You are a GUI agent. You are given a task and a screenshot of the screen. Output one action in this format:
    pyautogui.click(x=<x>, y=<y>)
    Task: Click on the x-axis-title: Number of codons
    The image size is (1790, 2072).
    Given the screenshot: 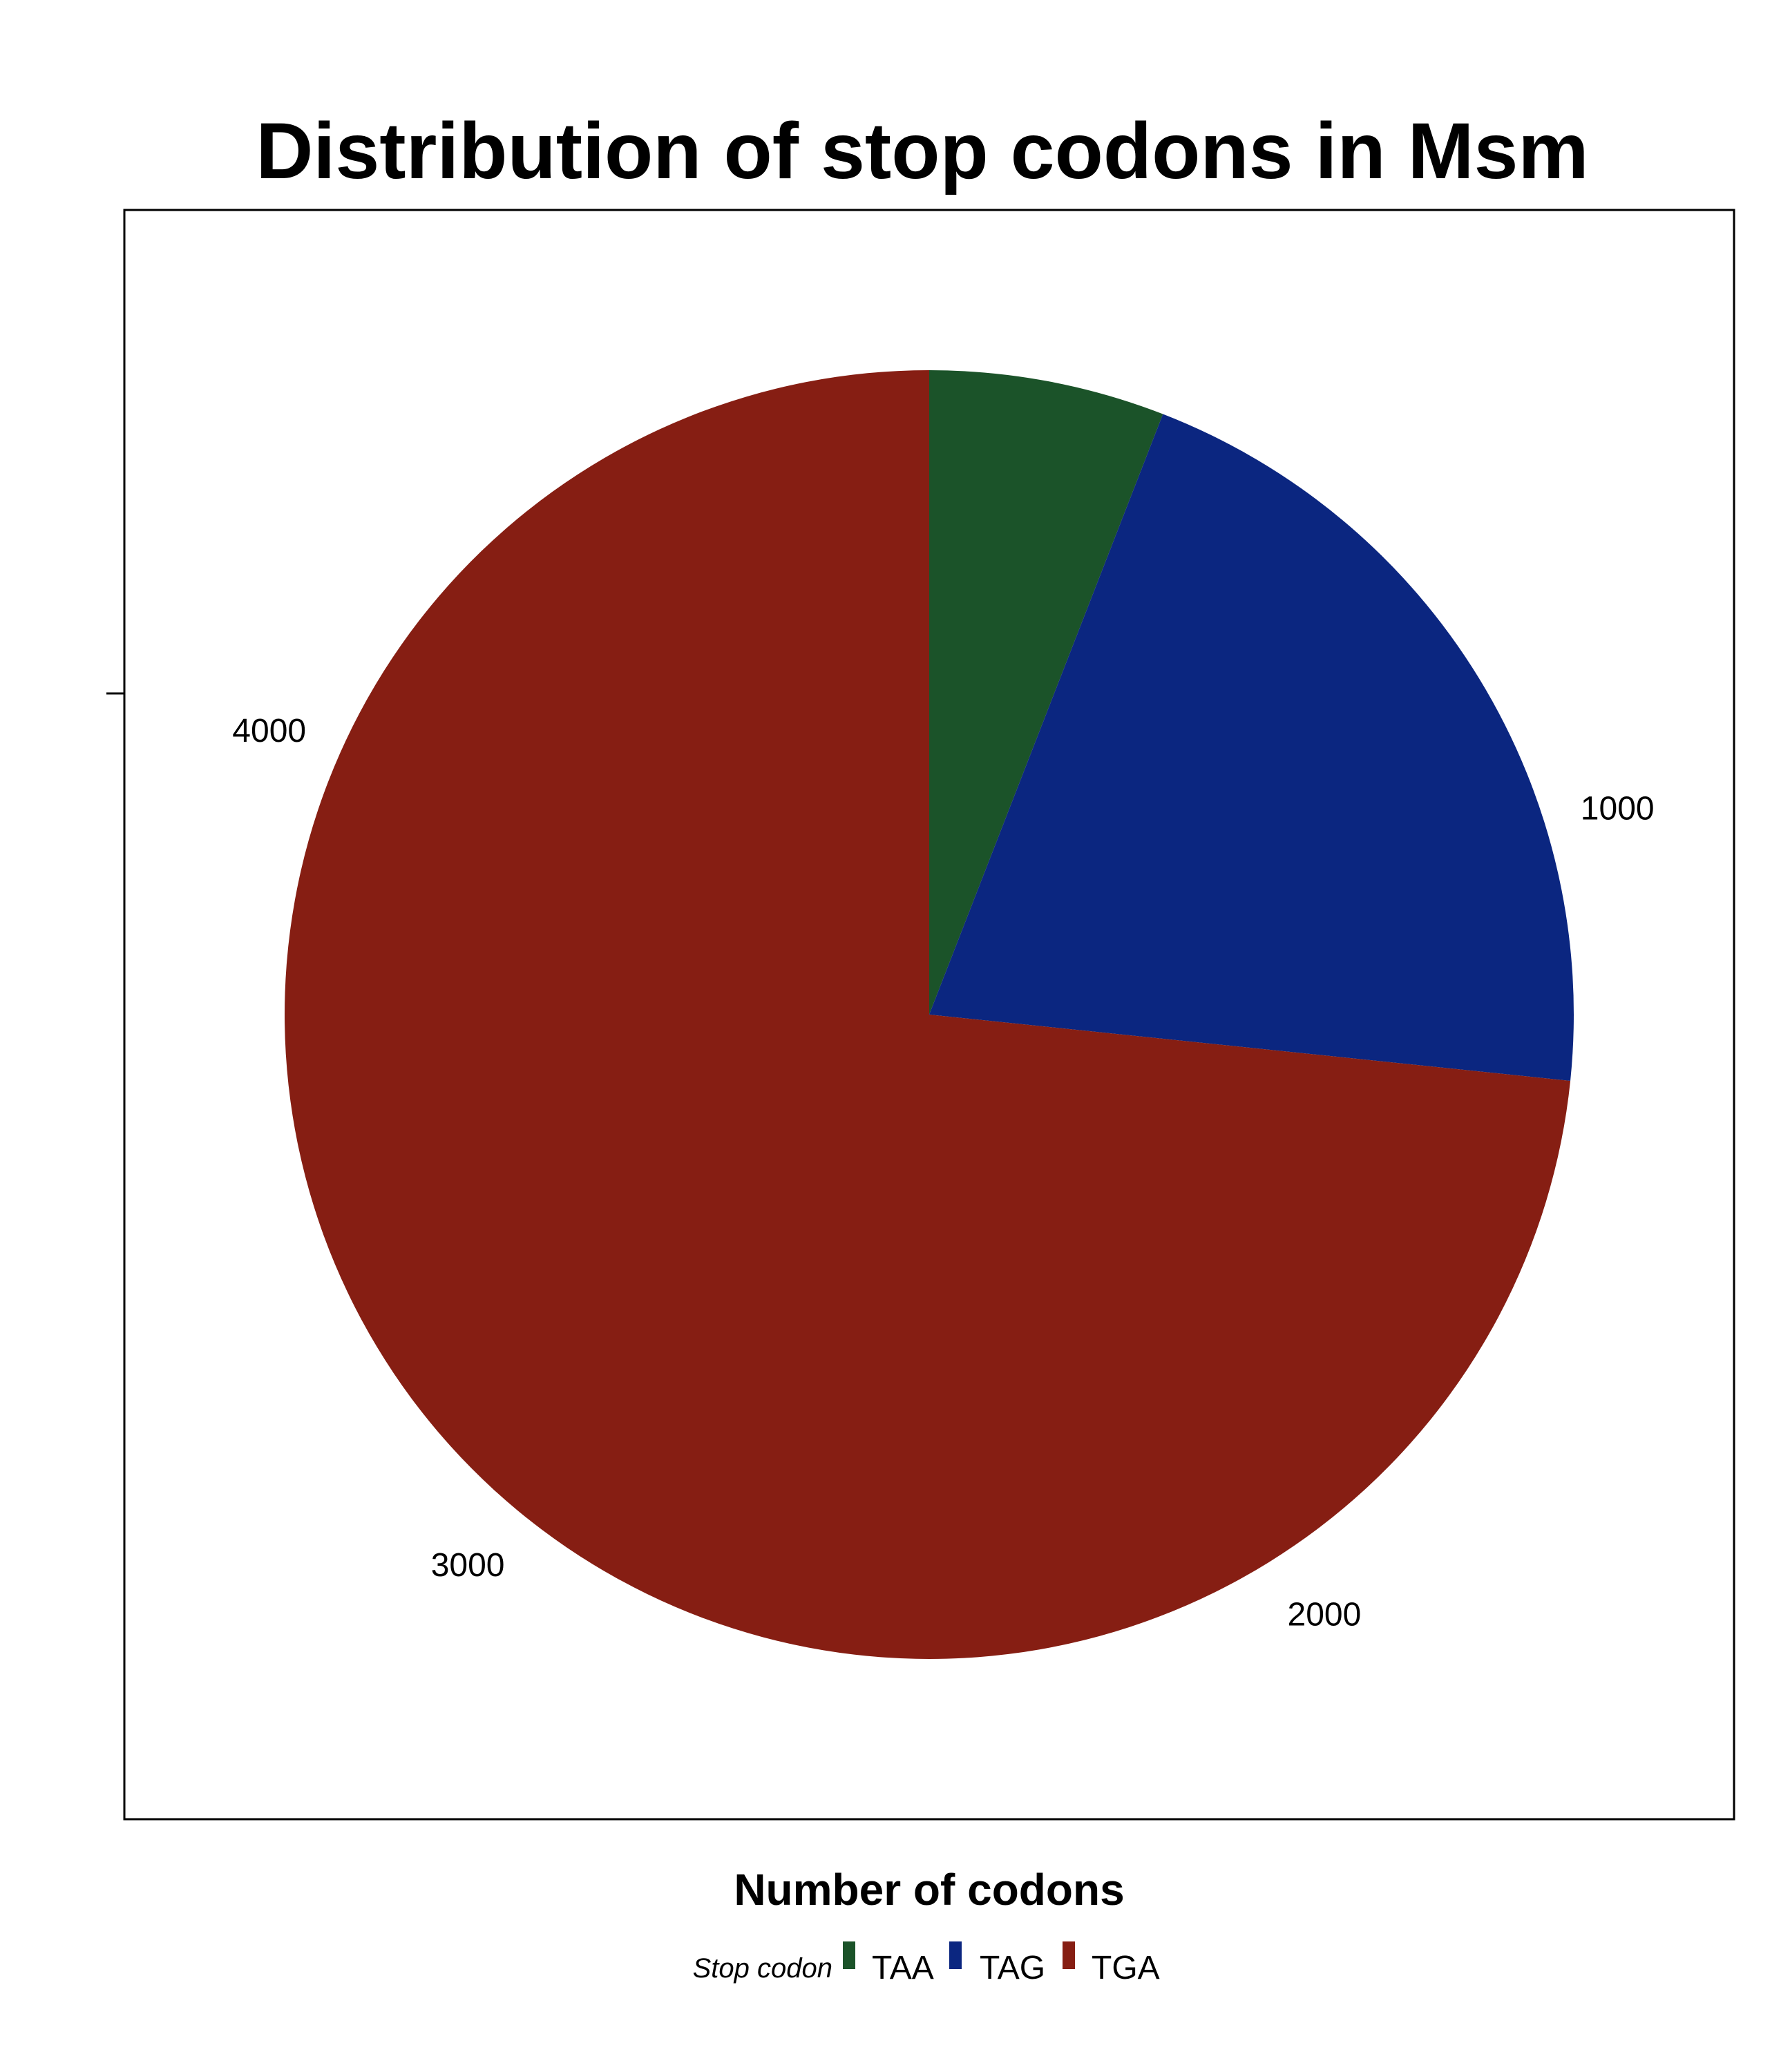 What is the action you would take?
    pyautogui.click(x=929, y=1890)
    